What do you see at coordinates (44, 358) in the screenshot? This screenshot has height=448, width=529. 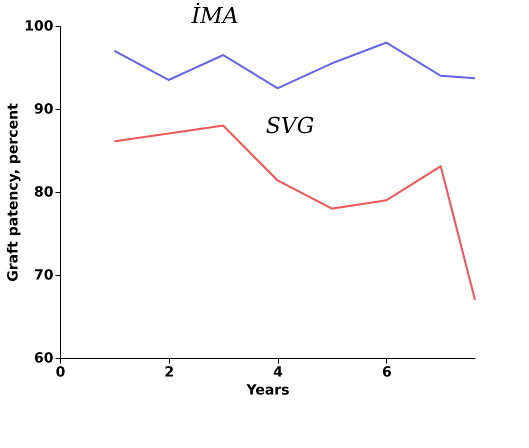 I see `y-tick-label: 60` at bounding box center [44, 358].